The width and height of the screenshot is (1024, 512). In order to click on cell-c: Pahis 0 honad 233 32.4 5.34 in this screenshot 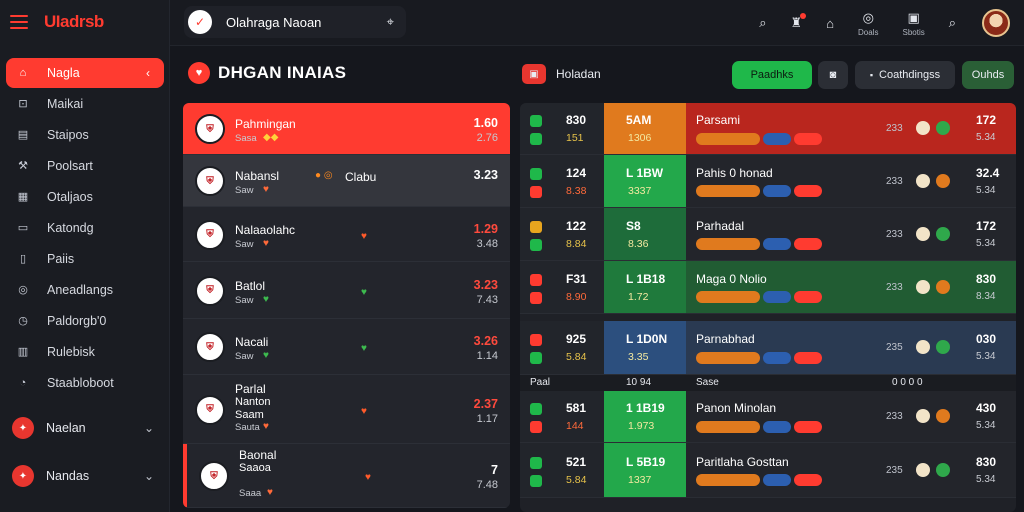, I will do `click(851, 181)`.